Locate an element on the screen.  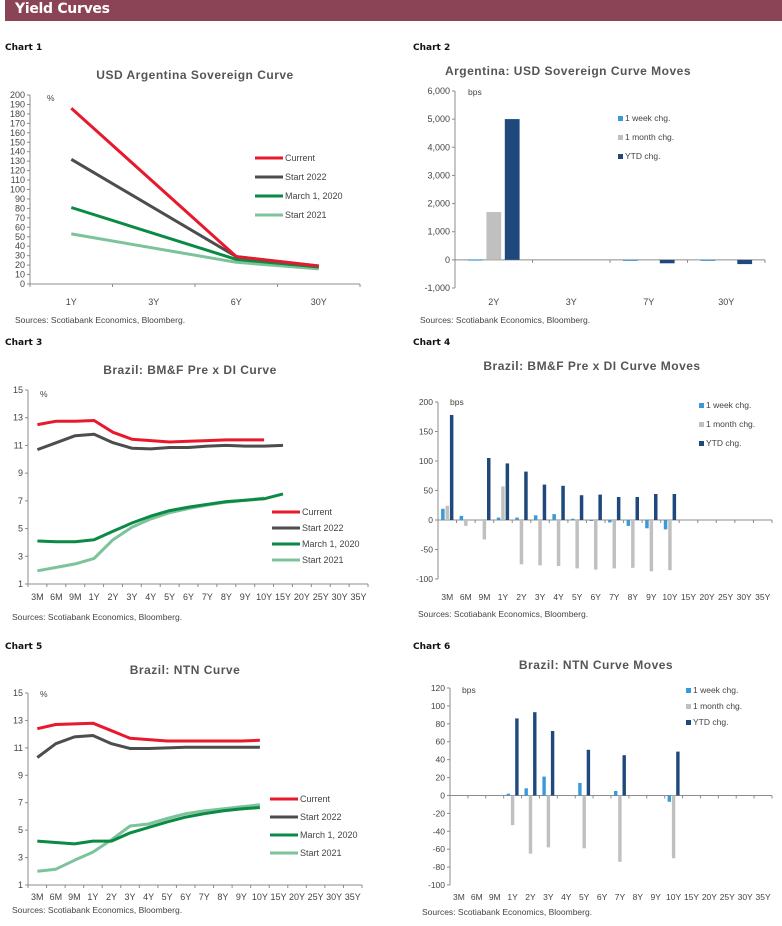
y-tick-label: -40 is located at coordinates (439, 831).